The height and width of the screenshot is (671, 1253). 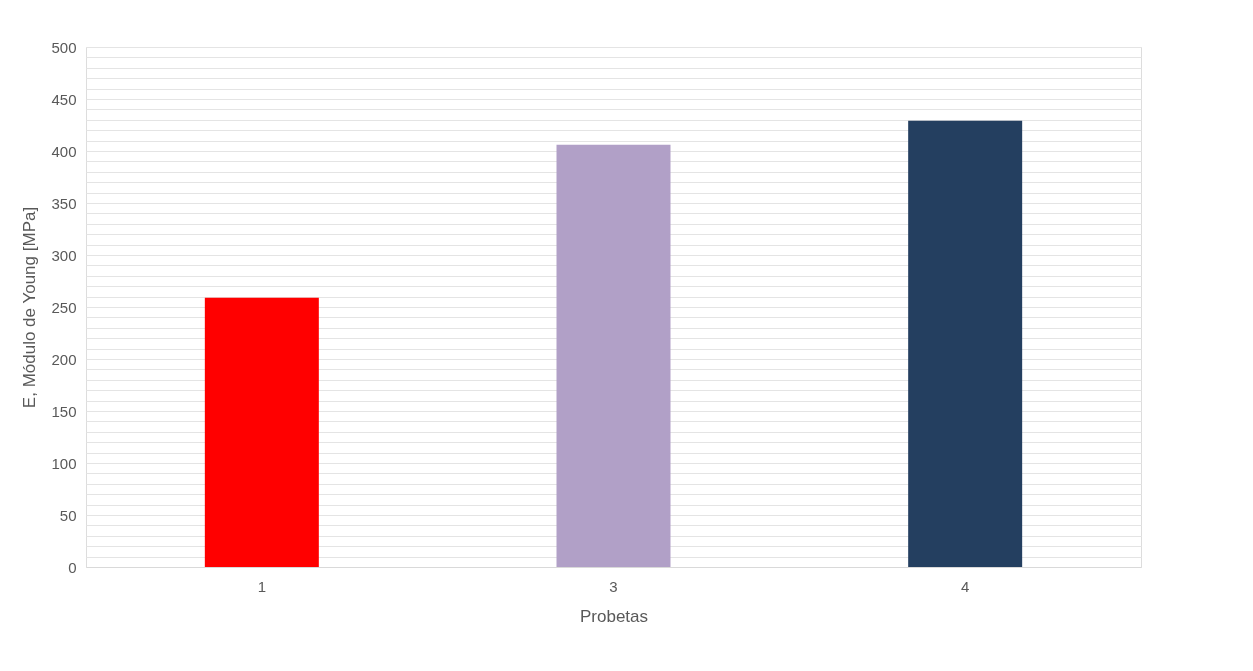 I want to click on y-tick-label: 100, so click(x=64, y=463).